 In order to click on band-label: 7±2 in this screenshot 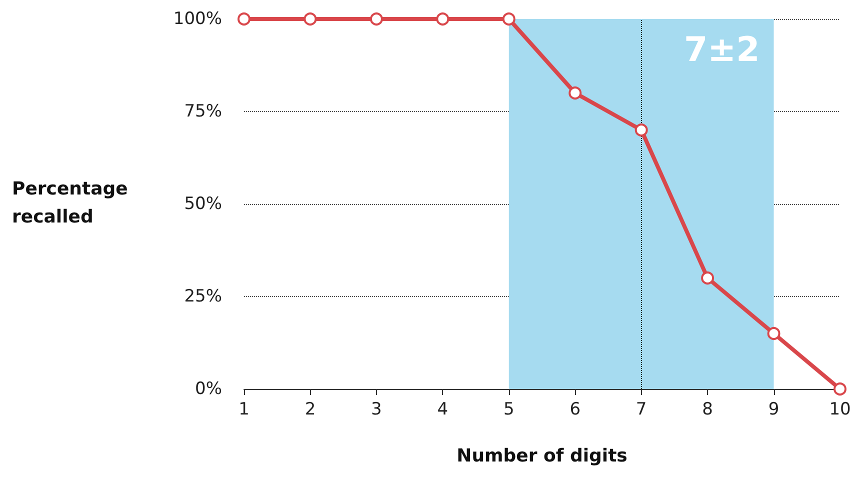, I will do `click(722, 50)`.